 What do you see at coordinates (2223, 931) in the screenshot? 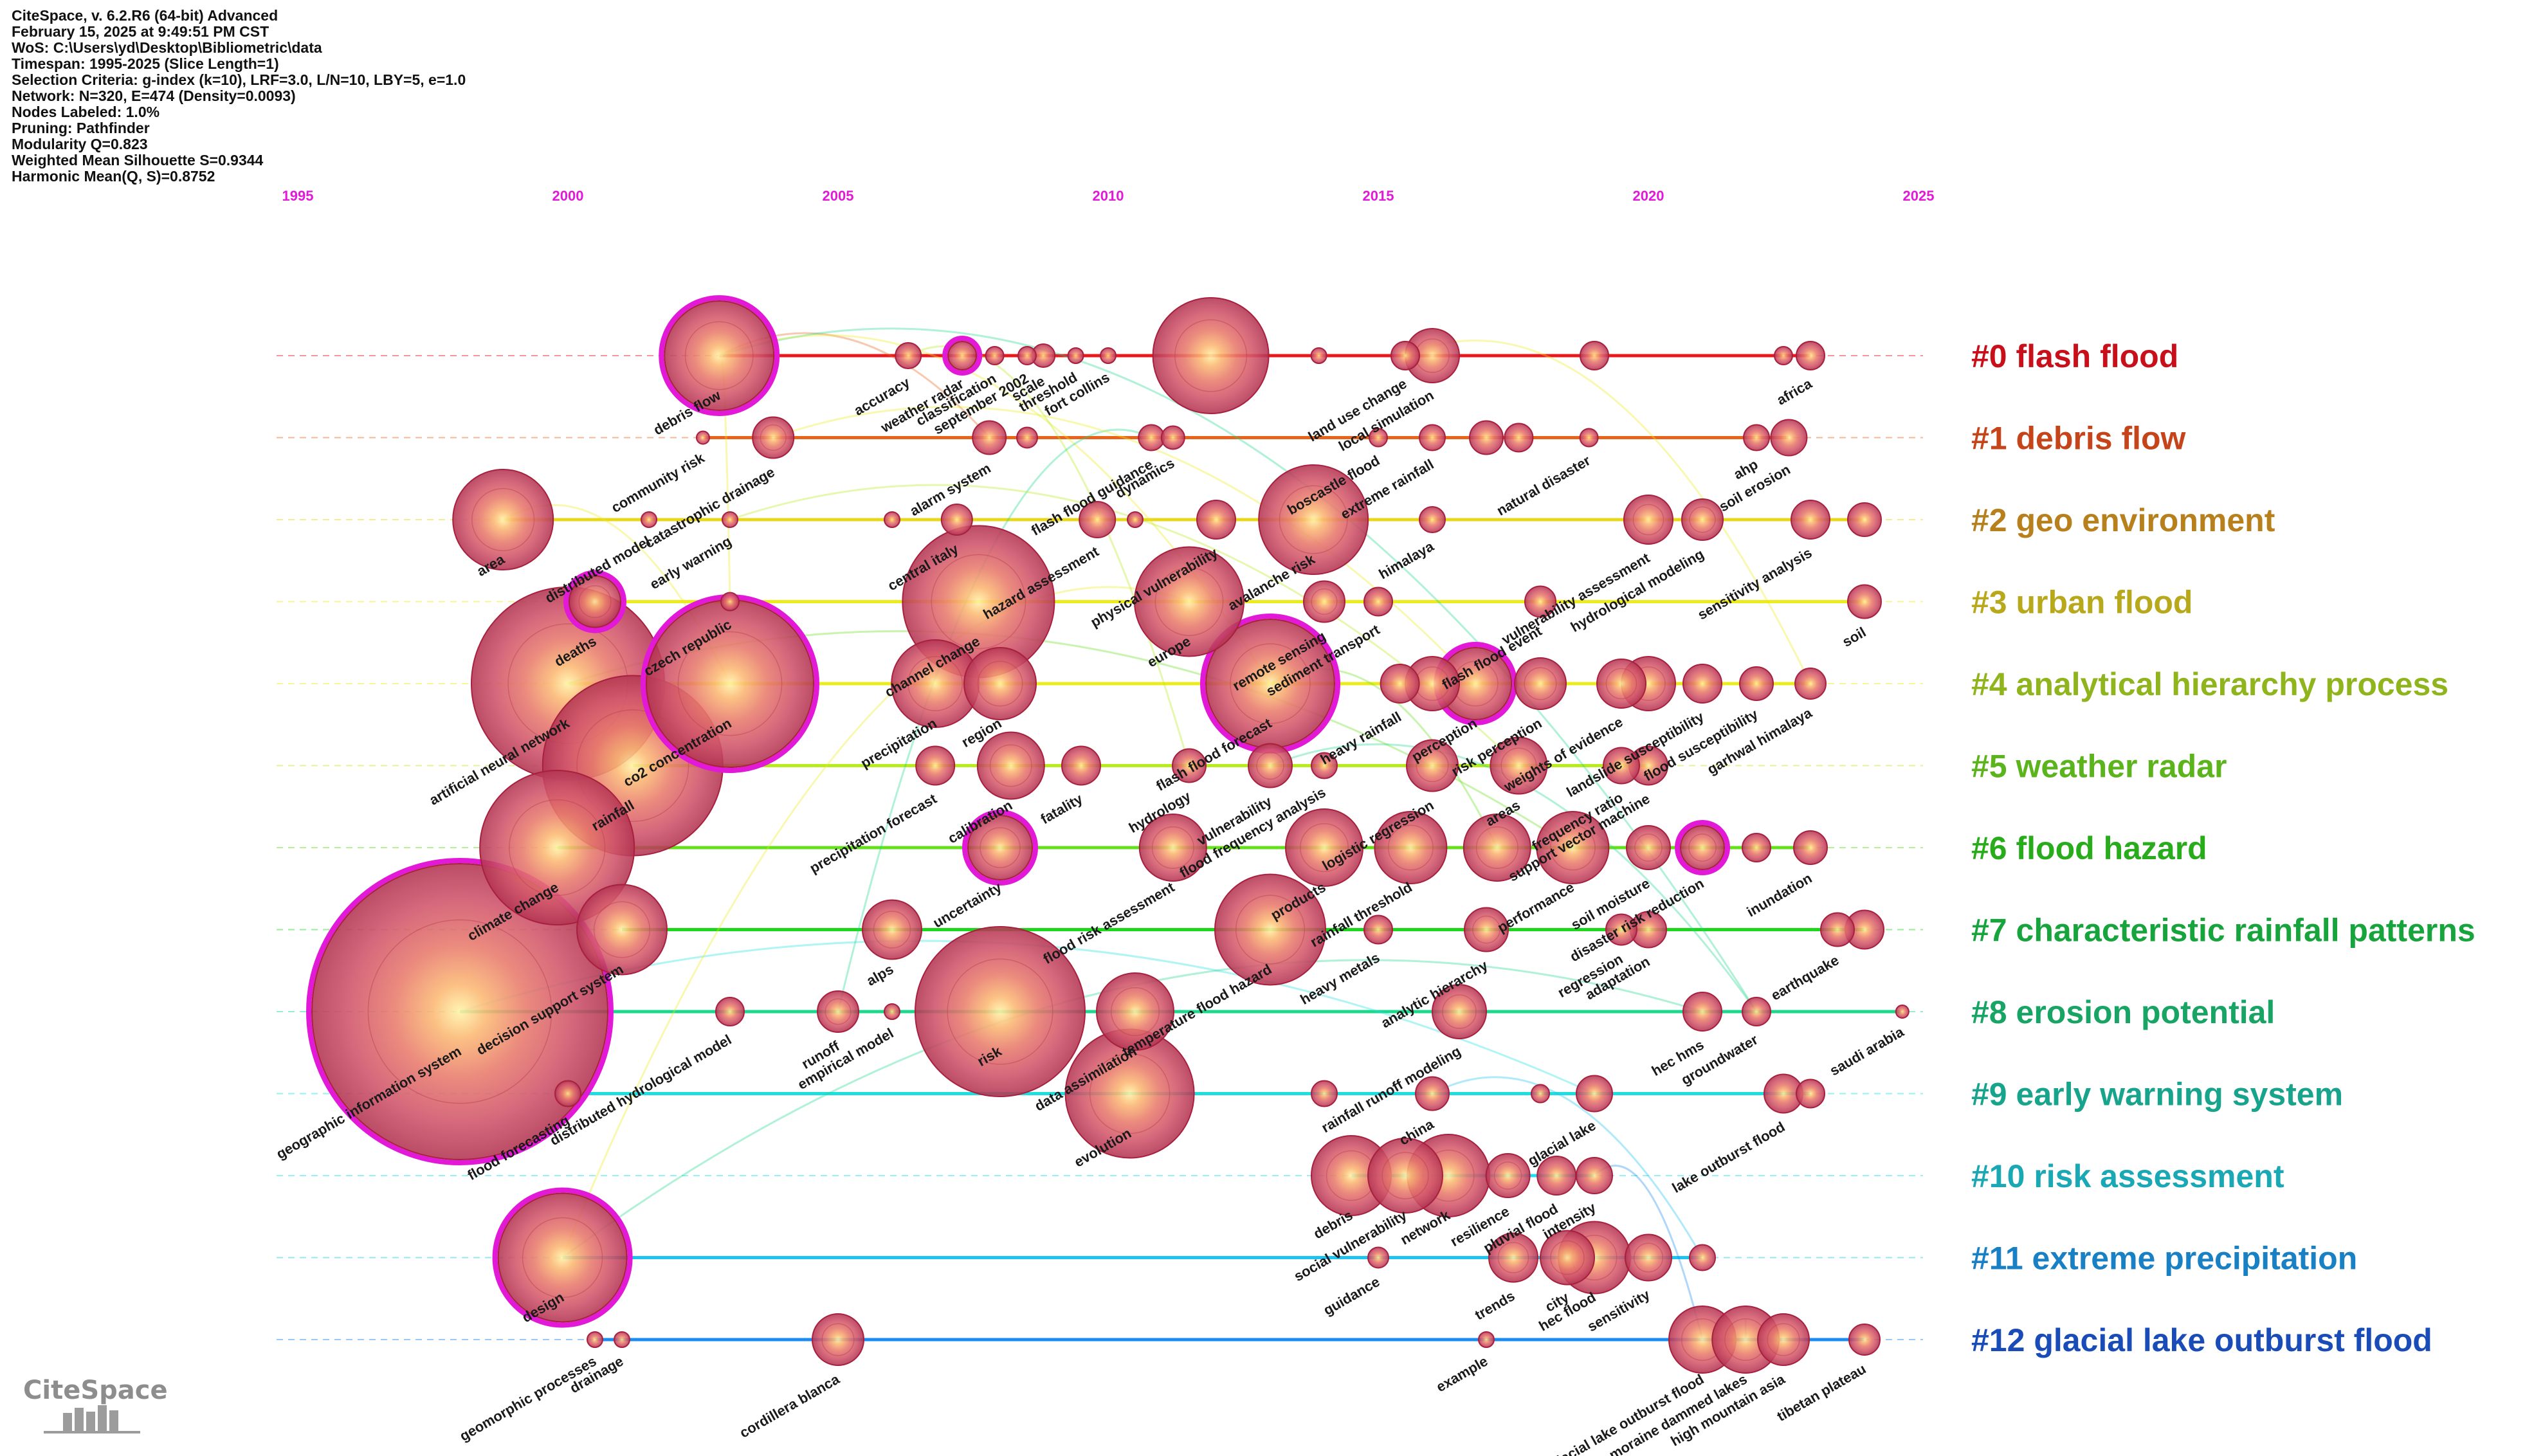
I see `cluster-label: #7 characteristic rainfall patterns` at bounding box center [2223, 931].